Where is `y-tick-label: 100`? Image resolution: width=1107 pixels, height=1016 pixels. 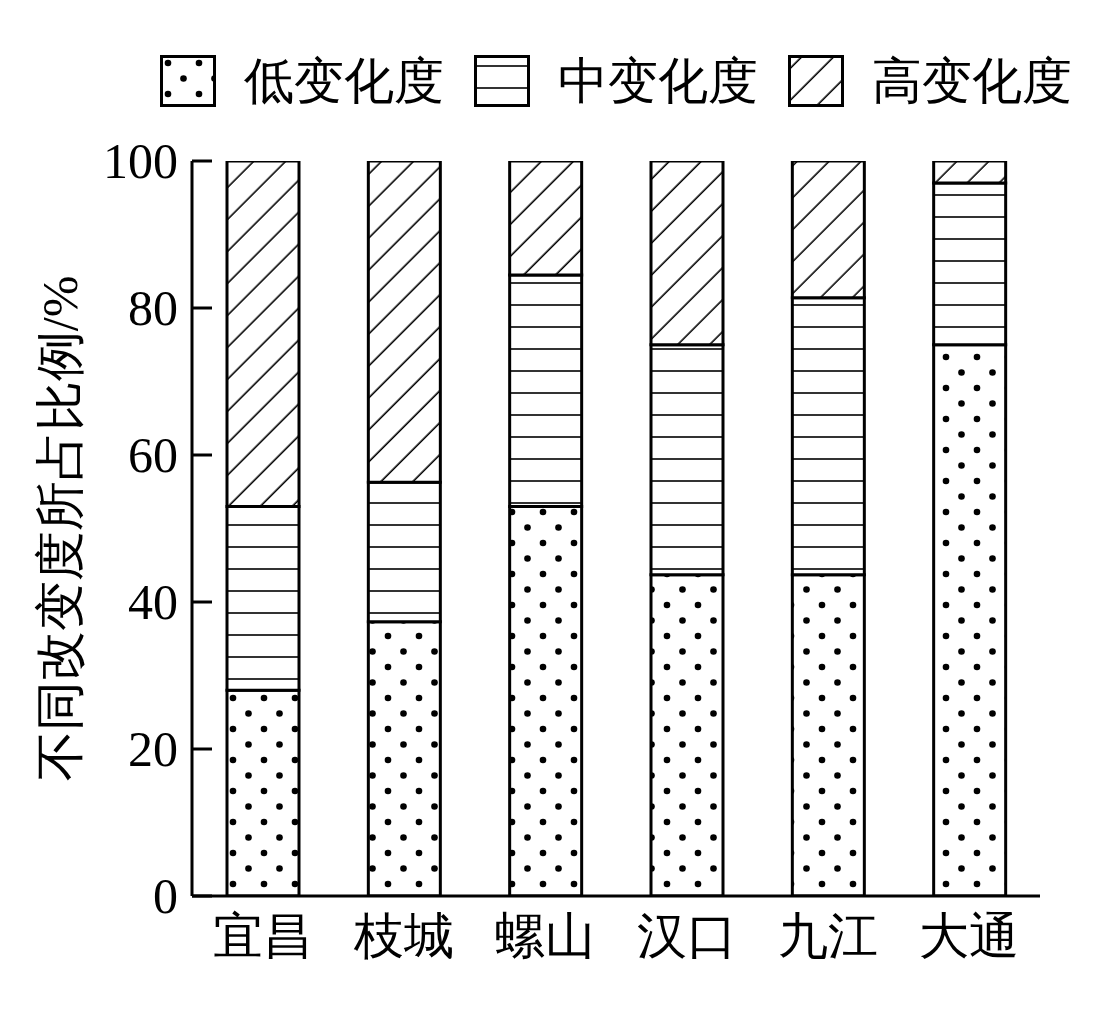 y-tick-label: 100 is located at coordinates (140, 161).